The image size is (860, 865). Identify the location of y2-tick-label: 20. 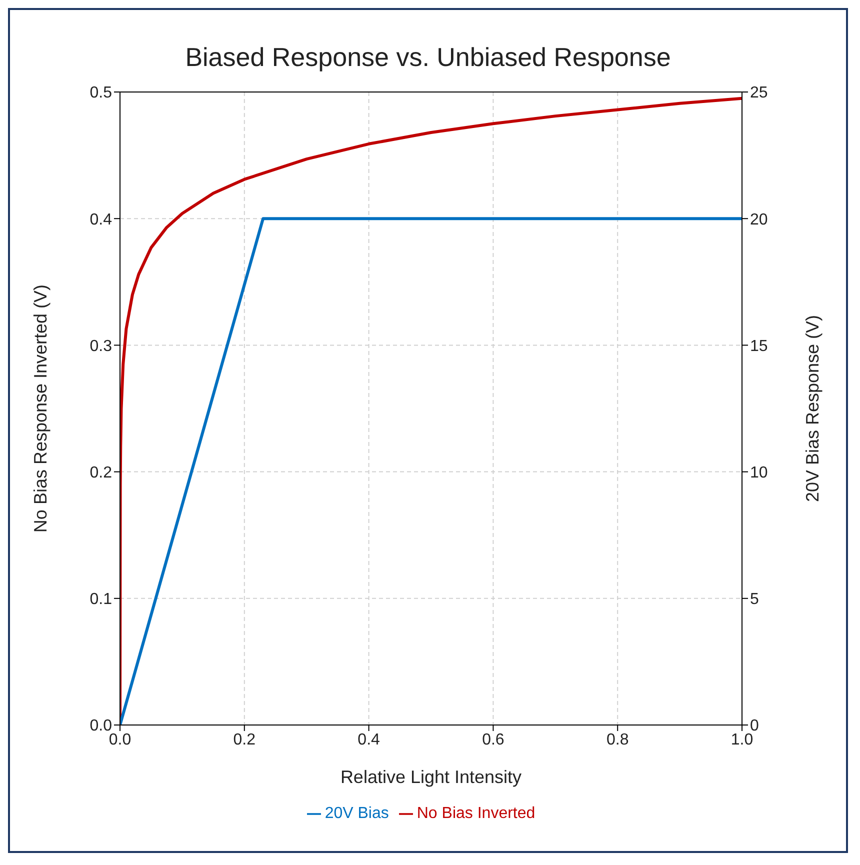
(759, 219).